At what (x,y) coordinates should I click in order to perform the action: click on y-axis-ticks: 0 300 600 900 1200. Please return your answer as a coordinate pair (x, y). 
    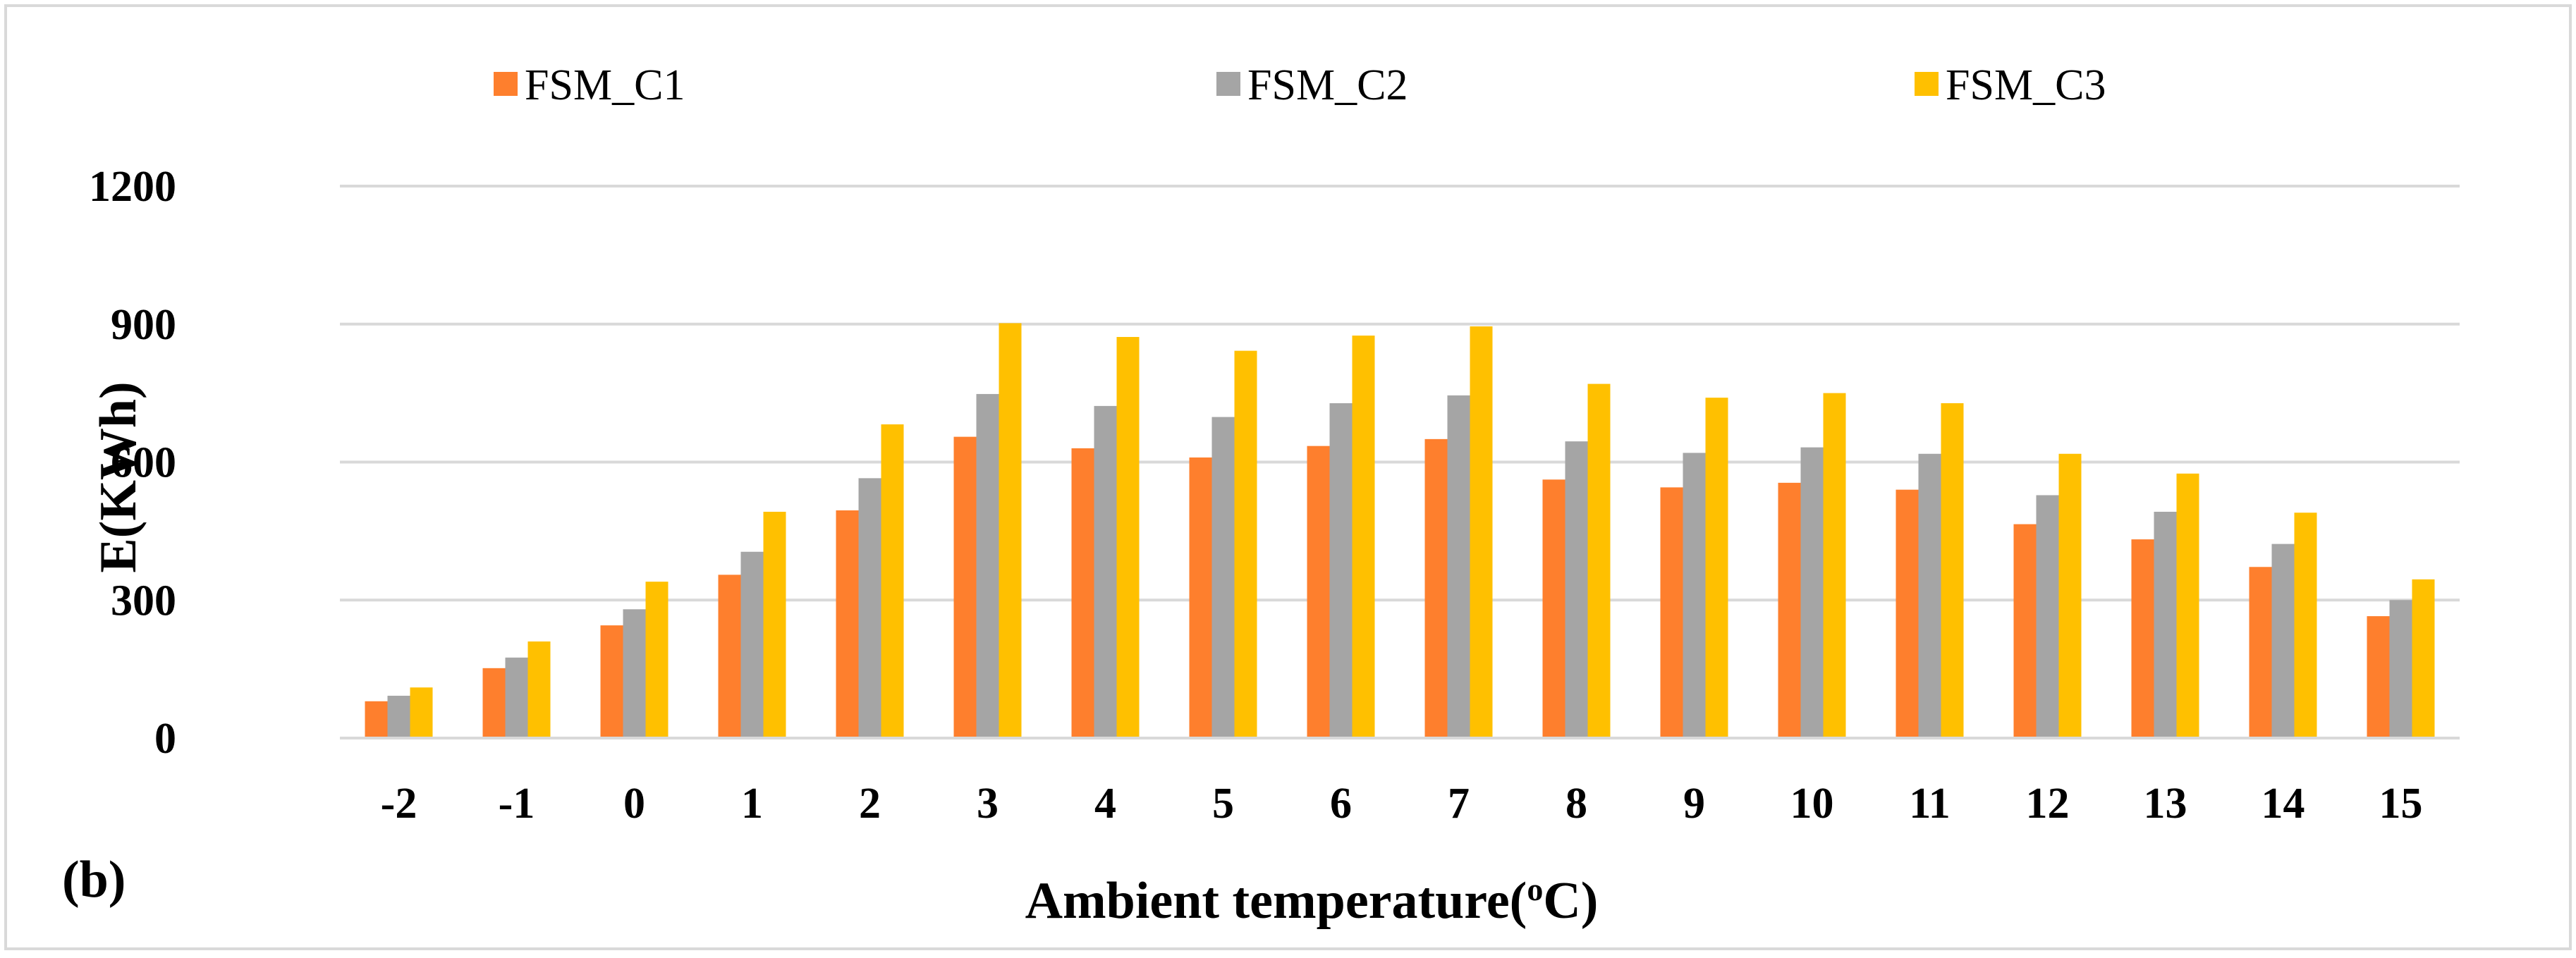
    Looking at the image, I should click on (132, 463).